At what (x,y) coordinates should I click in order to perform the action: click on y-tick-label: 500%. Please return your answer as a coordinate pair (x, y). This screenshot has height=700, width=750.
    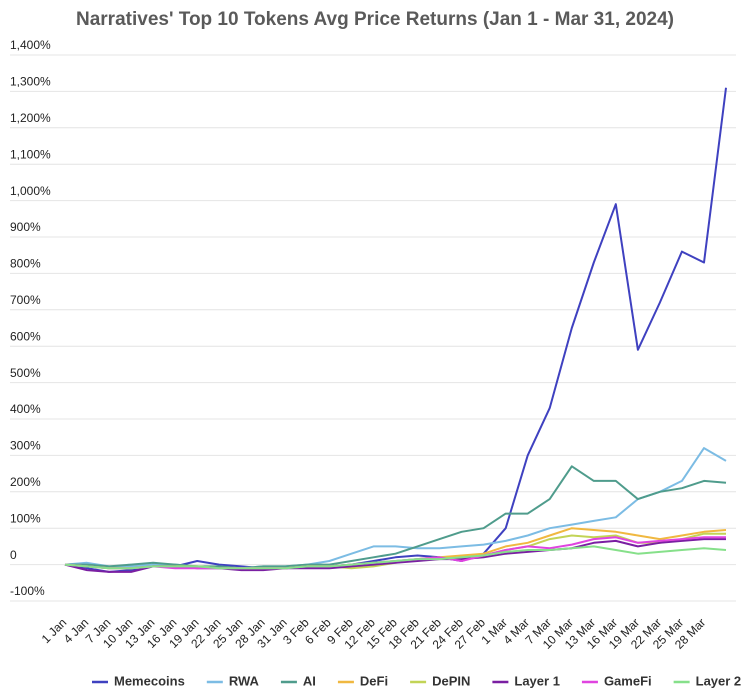
    Looking at the image, I should click on (25, 373).